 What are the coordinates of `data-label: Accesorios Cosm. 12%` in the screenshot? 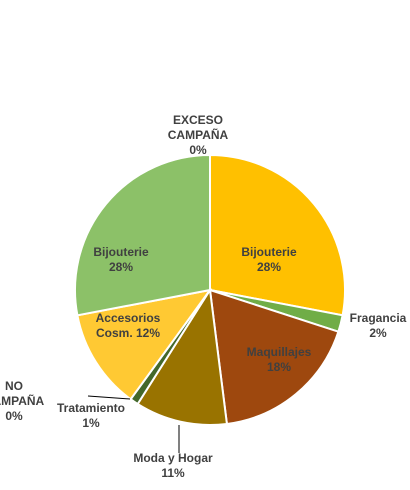 It's located at (128, 325).